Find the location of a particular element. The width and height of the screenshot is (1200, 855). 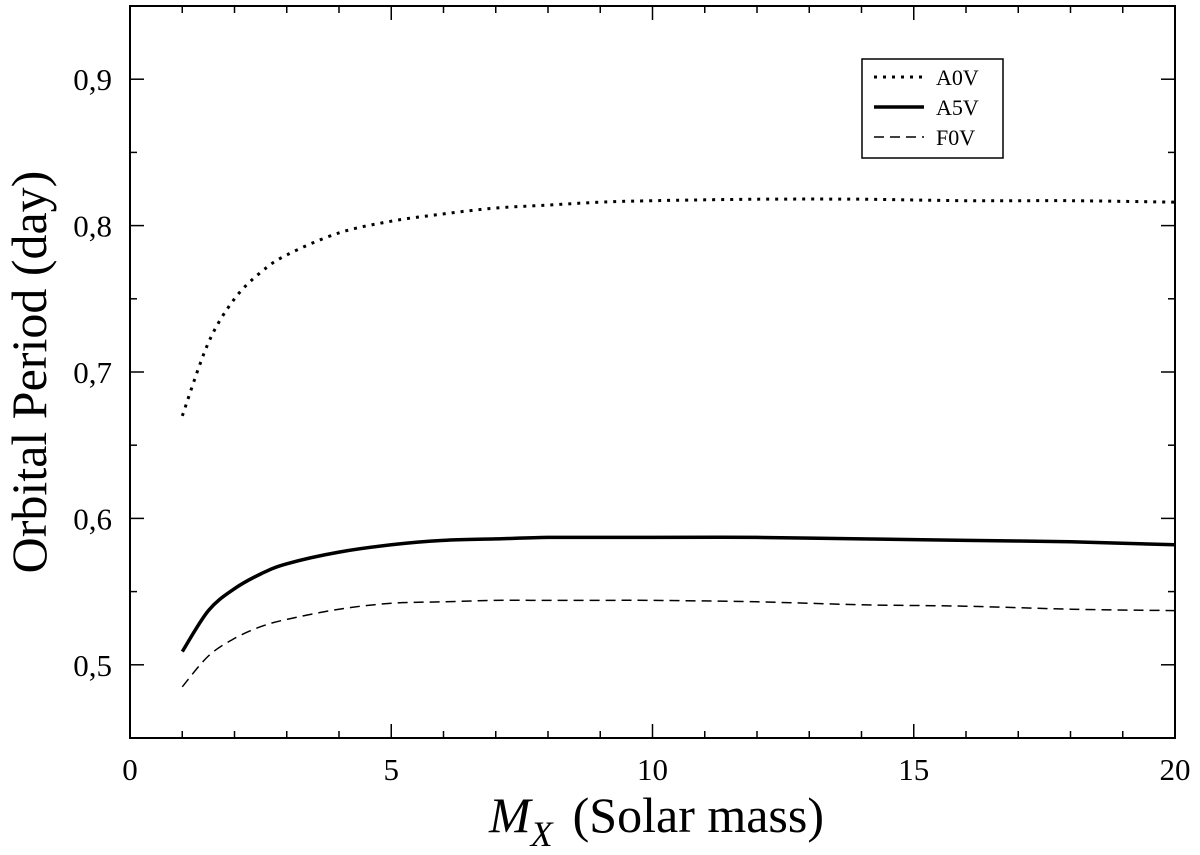

y-tick-label: 0,7 is located at coordinates (92, 372).